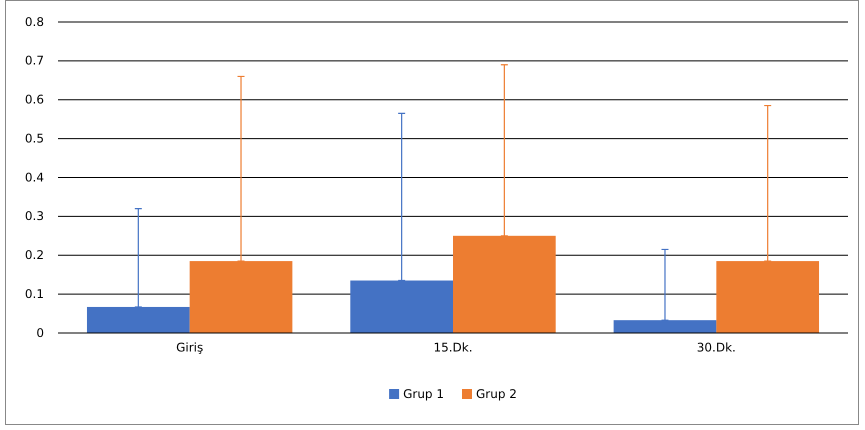 The width and height of the screenshot is (865, 430). What do you see at coordinates (190, 347) in the screenshot?
I see `x-tick-label: Giriş` at bounding box center [190, 347].